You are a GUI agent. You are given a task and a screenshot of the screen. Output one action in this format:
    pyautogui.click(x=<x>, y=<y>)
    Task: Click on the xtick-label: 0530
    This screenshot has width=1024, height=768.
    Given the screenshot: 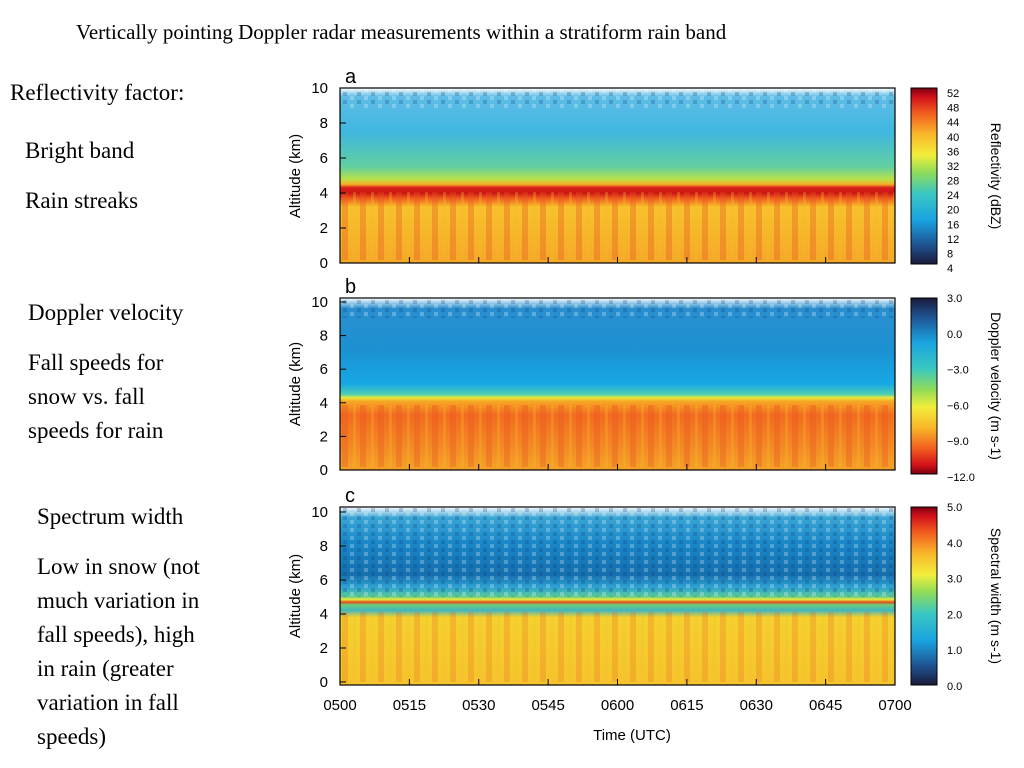 What is the action you would take?
    pyautogui.click(x=478, y=705)
    